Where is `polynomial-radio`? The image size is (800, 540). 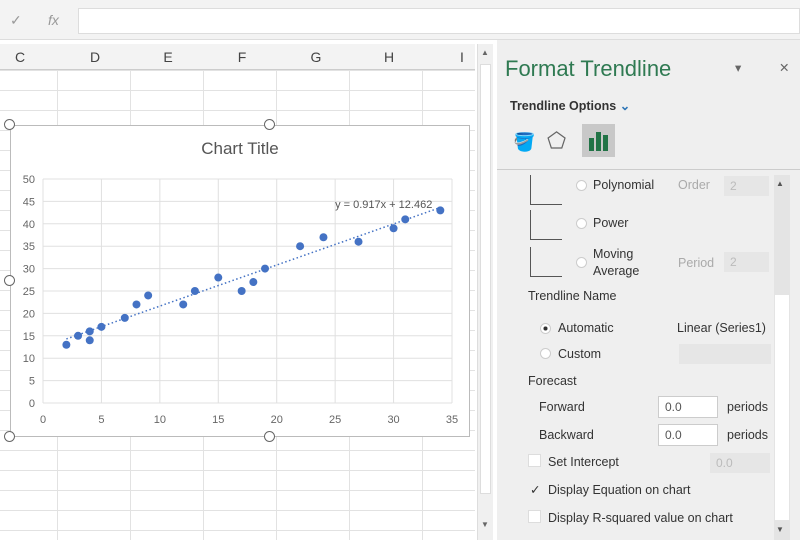
polynomial-radio is located at coordinates (581, 185).